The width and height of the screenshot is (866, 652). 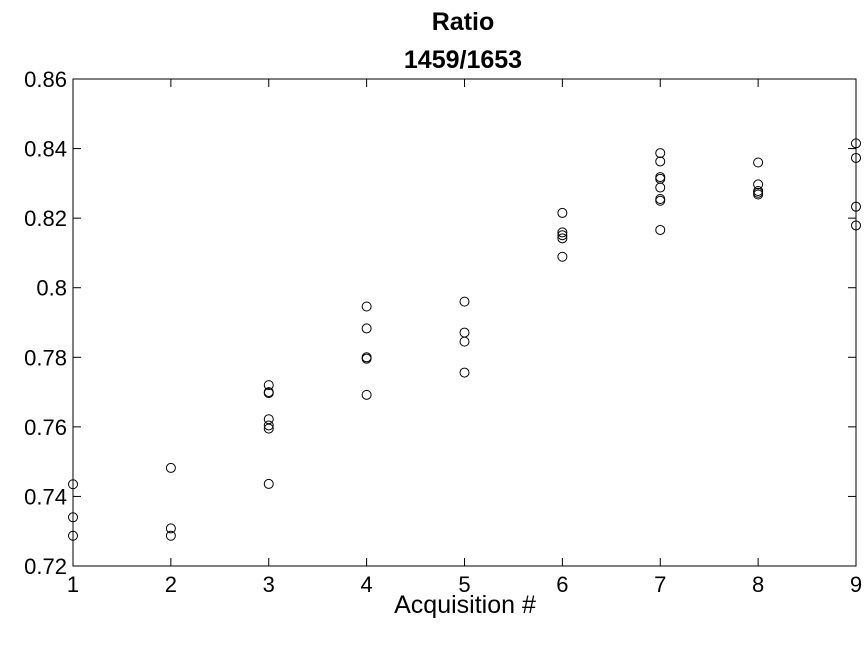 I want to click on chart-subtitle: 1459/1653, so click(x=463, y=60).